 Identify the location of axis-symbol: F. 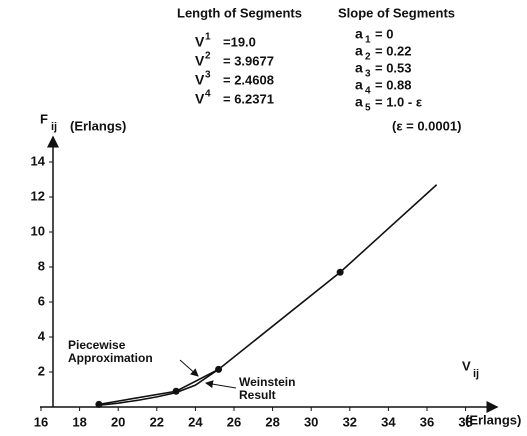
(44, 118).